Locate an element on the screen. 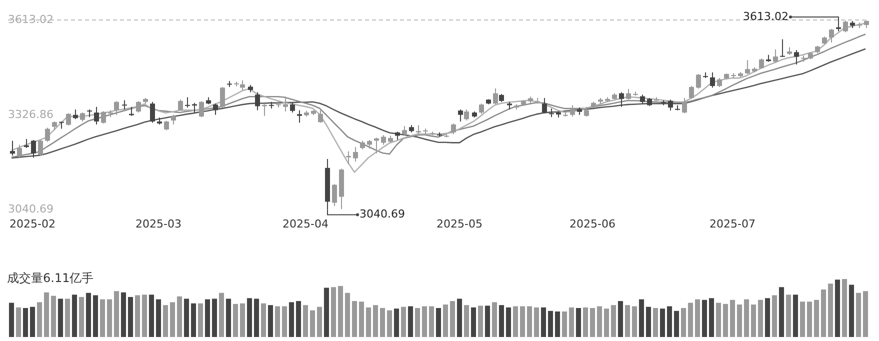 The image size is (879, 341). y-tick-label: 3040.69 is located at coordinates (31, 209).